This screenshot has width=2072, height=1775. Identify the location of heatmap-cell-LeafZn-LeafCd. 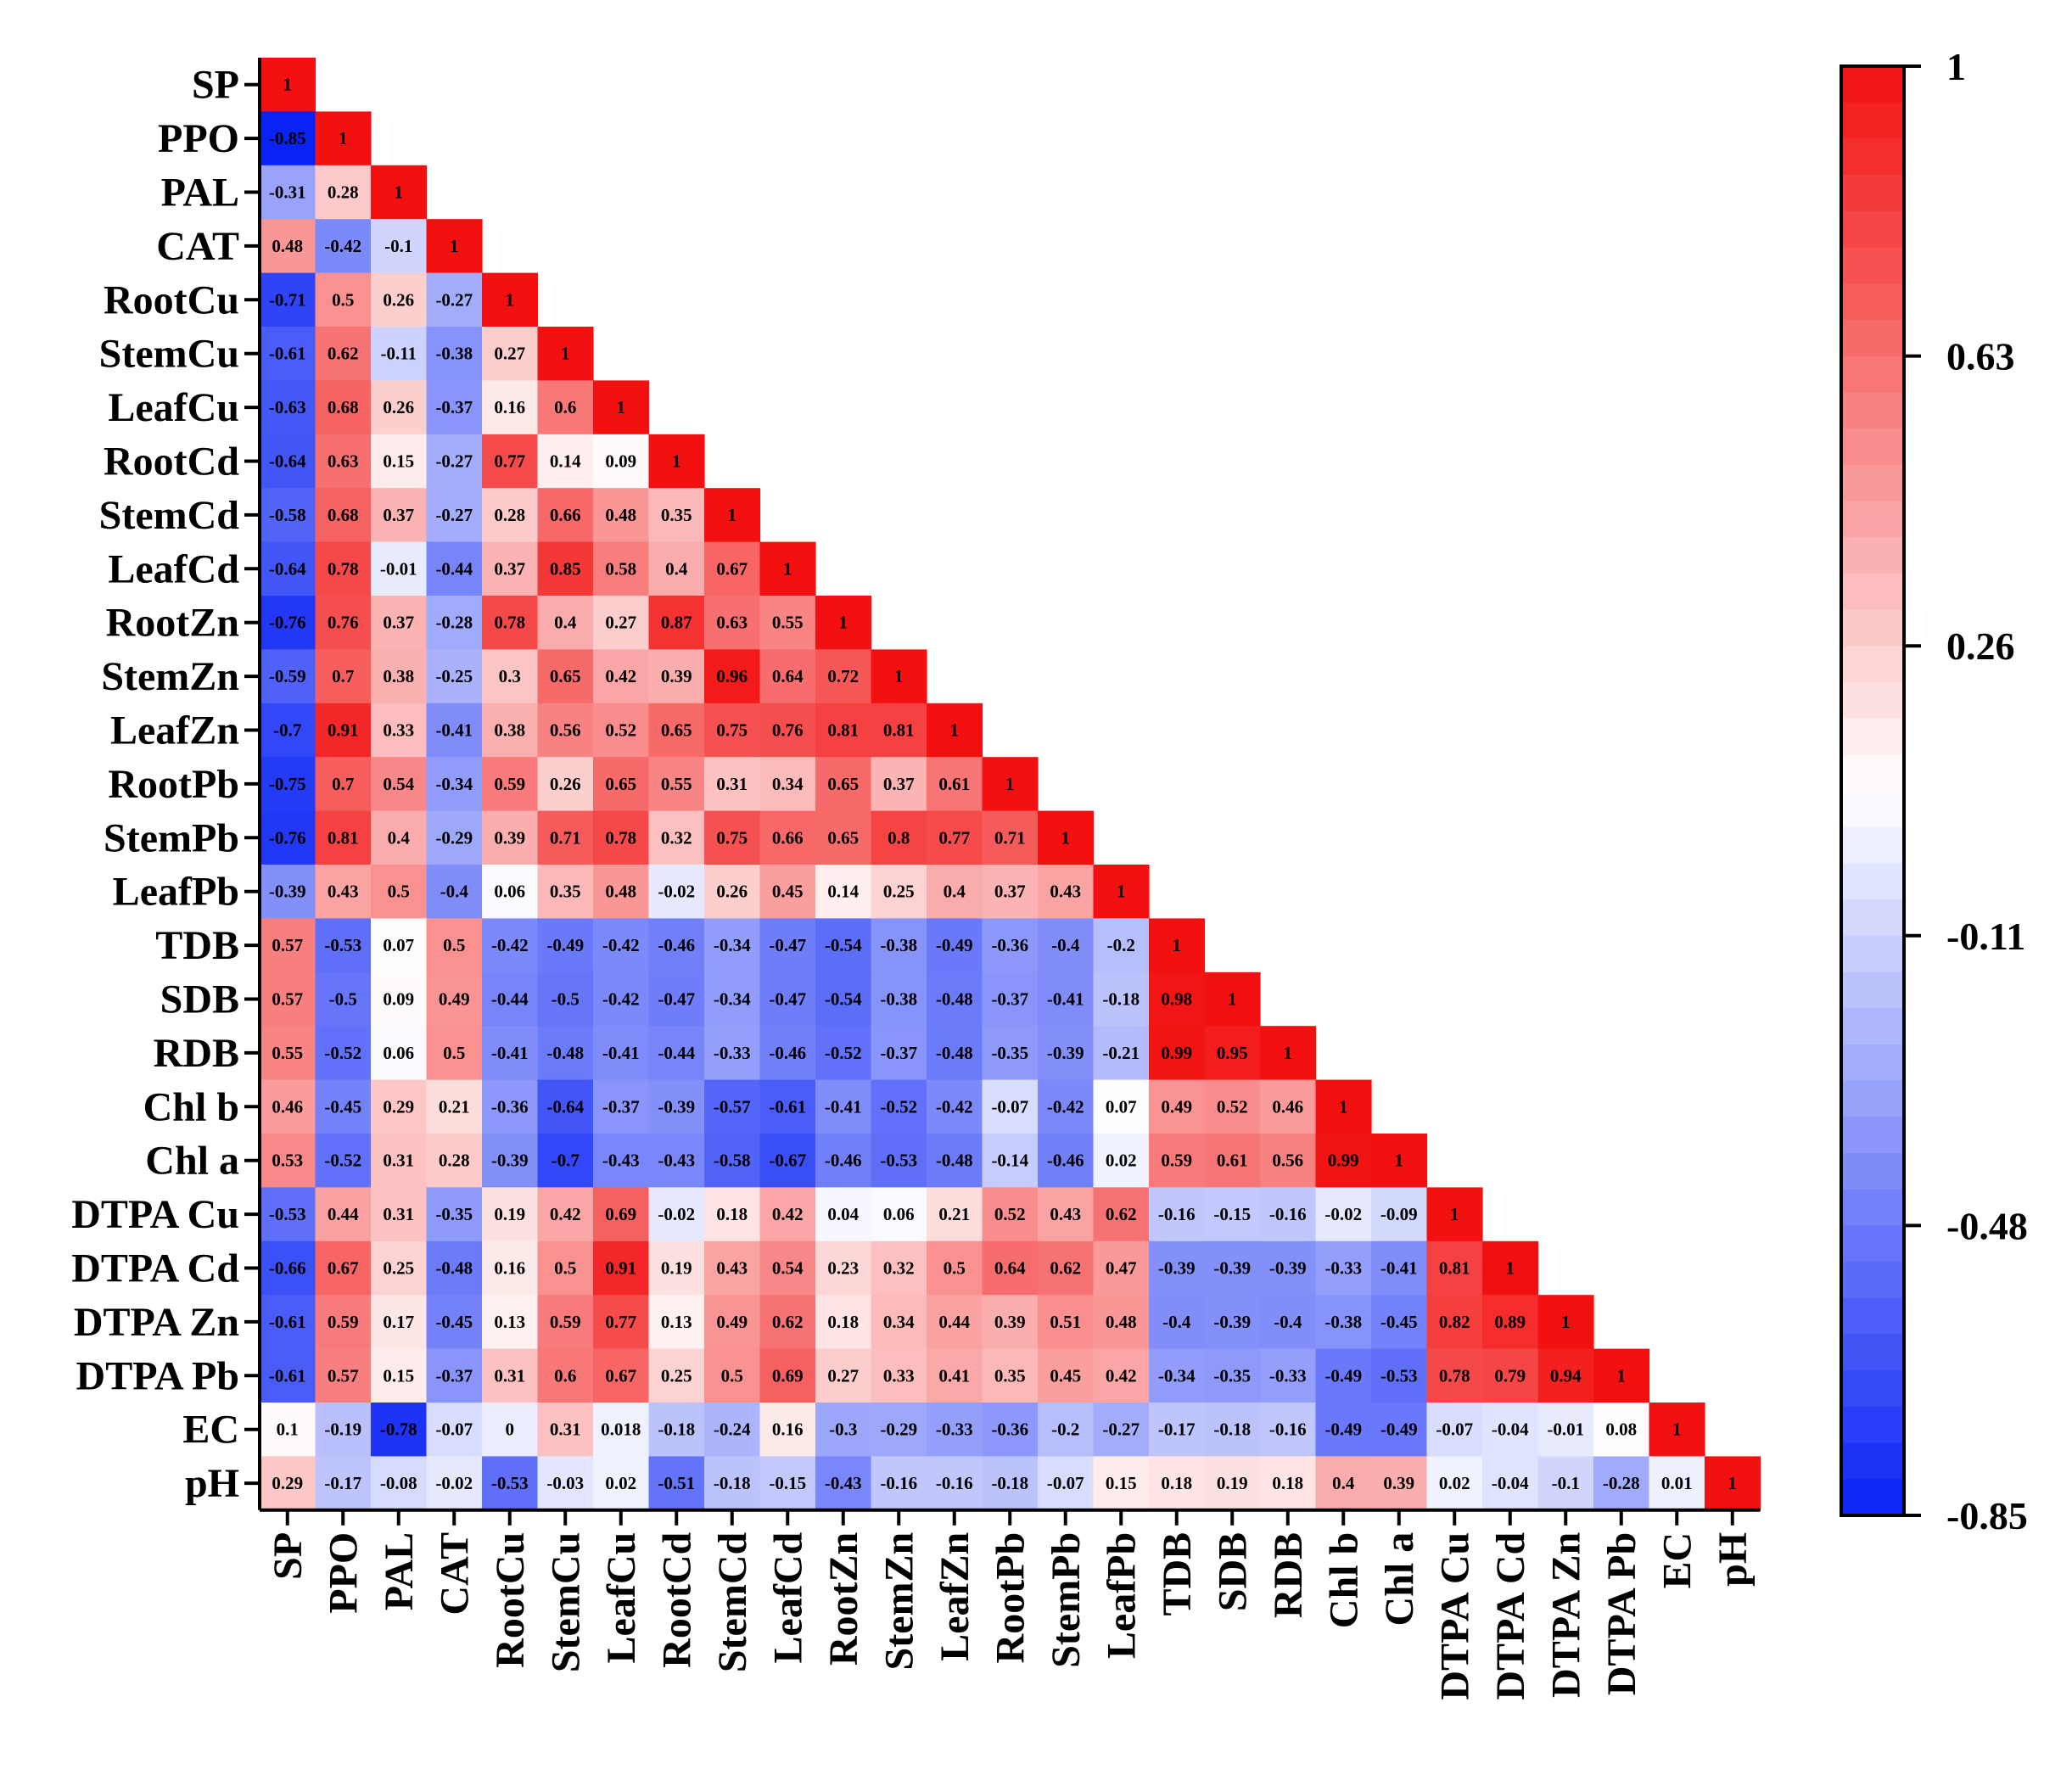
(787, 730).